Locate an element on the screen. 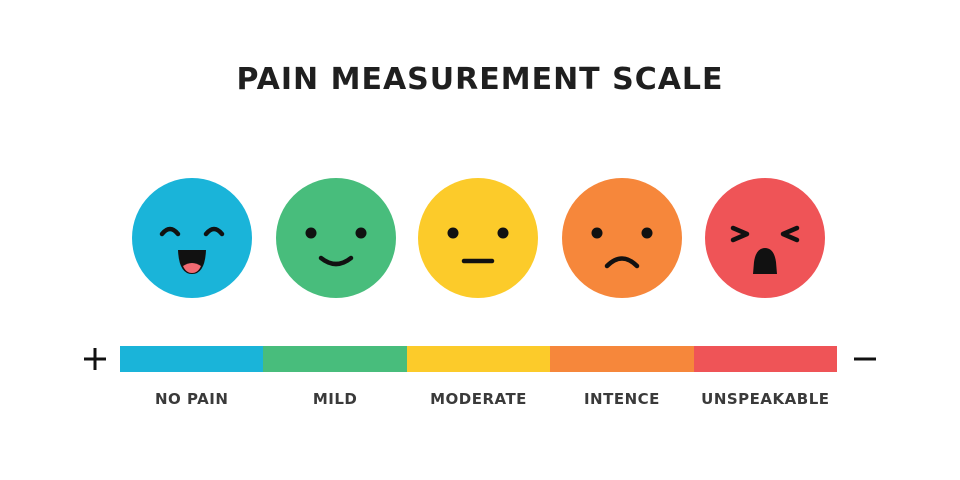 The width and height of the screenshot is (960, 480). minus-icon is located at coordinates (865, 359).